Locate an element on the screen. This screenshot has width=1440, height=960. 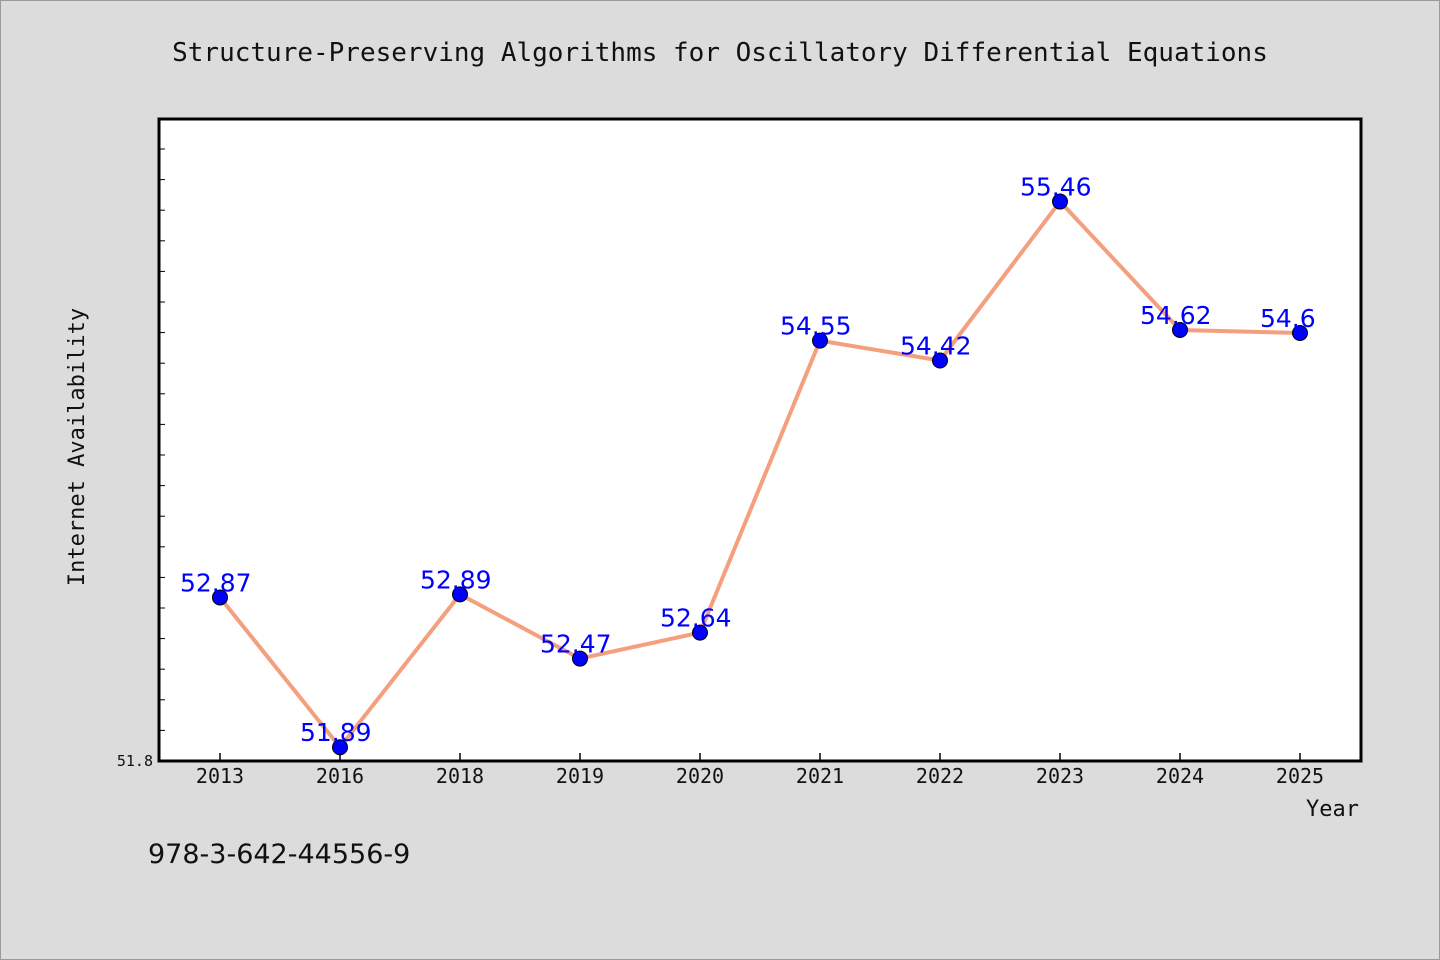
data-label: 54.55 is located at coordinates (816, 326).